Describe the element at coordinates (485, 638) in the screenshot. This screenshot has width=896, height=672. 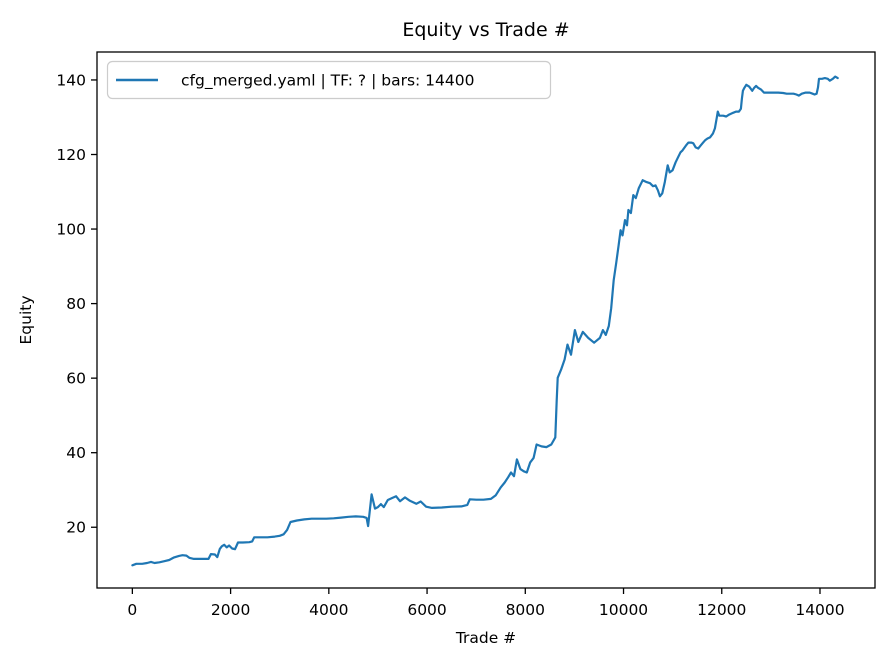
I see `x-axis-label: Trade #` at that location.